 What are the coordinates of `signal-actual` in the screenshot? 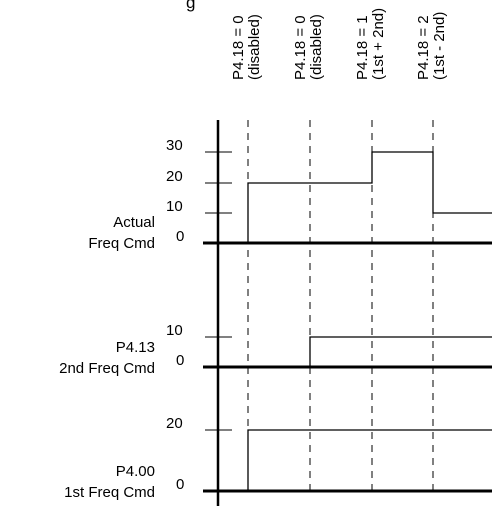 It's located at (369, 197).